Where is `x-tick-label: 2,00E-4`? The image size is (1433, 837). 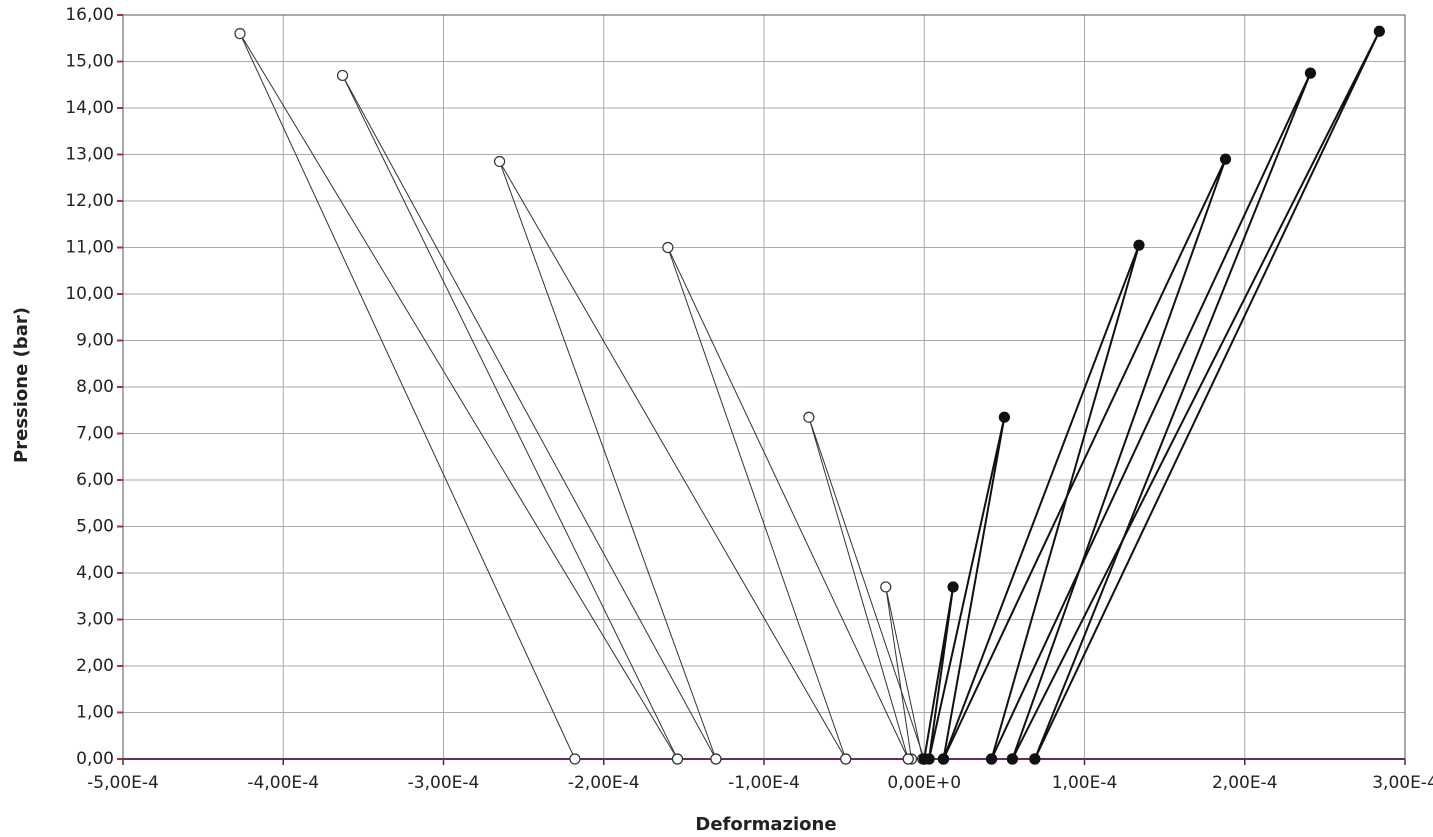
x-tick-label: 2,00E-4 is located at coordinates (1245, 783).